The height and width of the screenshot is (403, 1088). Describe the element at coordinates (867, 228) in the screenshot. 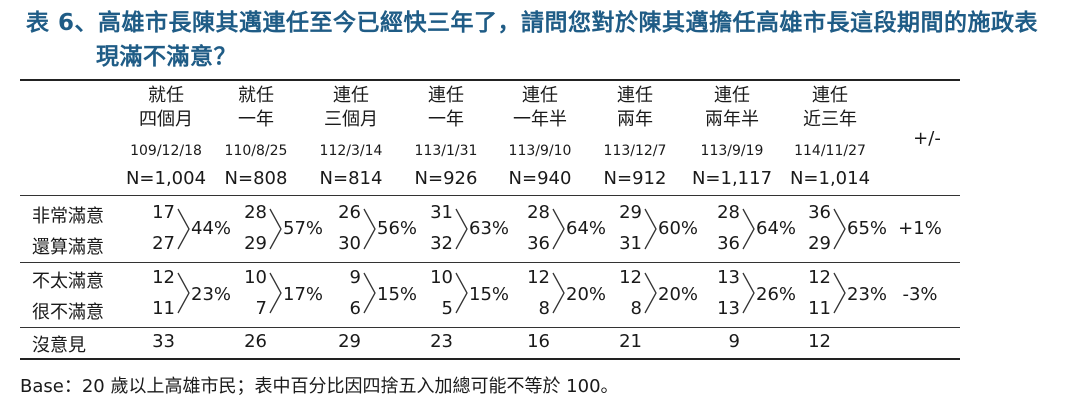

I see `cell-satisfied-total: 65%` at that location.